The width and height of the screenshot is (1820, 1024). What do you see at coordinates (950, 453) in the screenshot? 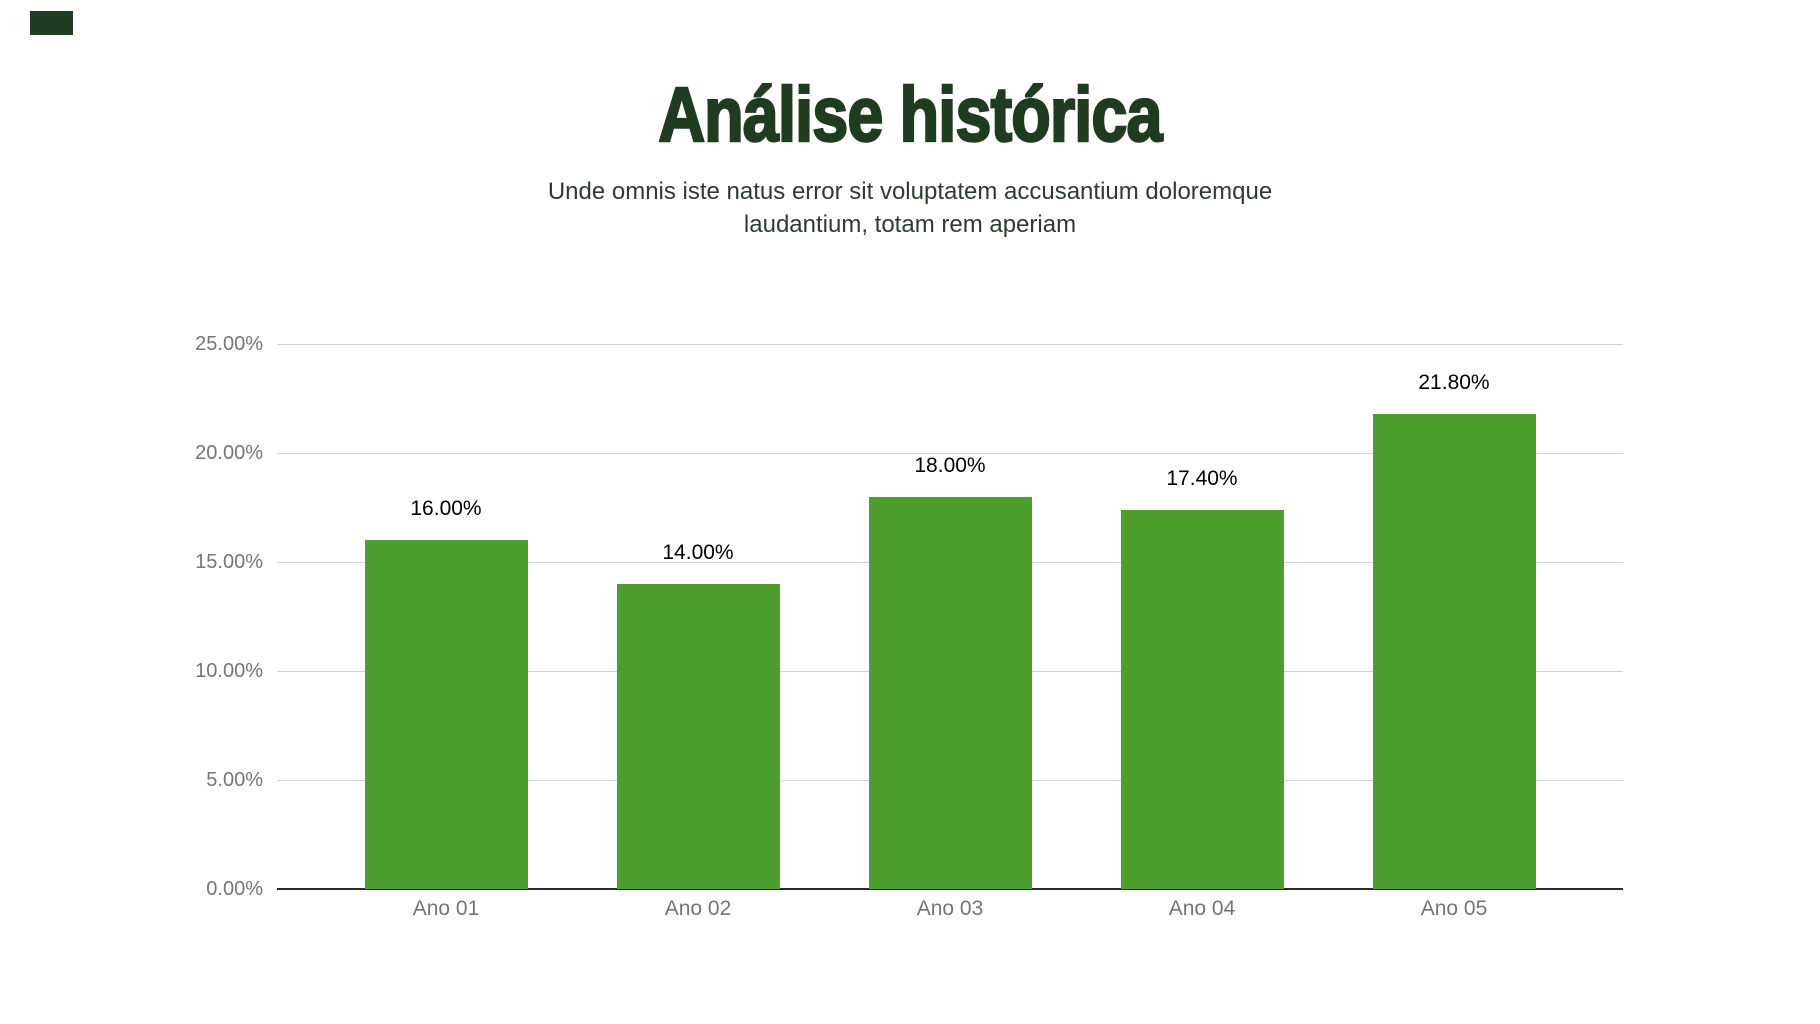
I see `gridline-20.00%` at bounding box center [950, 453].